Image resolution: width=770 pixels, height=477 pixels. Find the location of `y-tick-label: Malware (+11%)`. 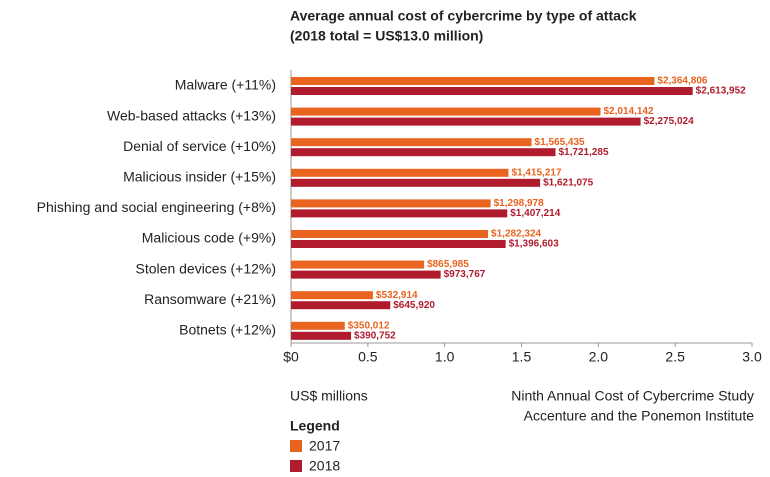

y-tick-label: Malware (+11%) is located at coordinates (225, 85).